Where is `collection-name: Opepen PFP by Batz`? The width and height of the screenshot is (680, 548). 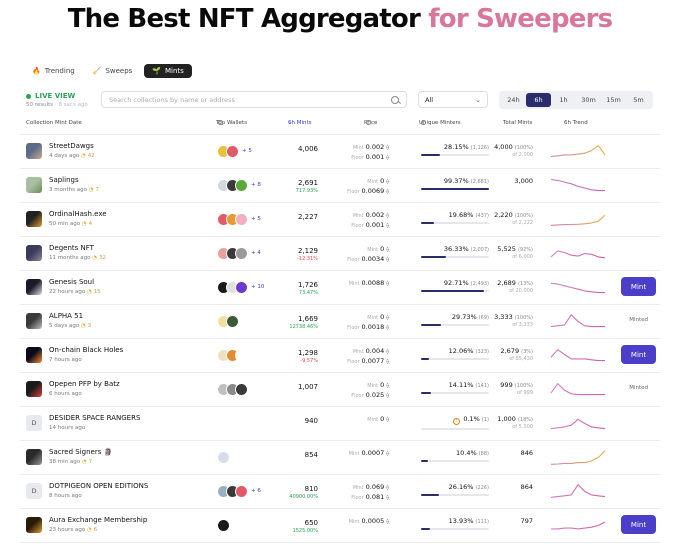 collection-name: Opepen PFP by Batz is located at coordinates (84, 384).